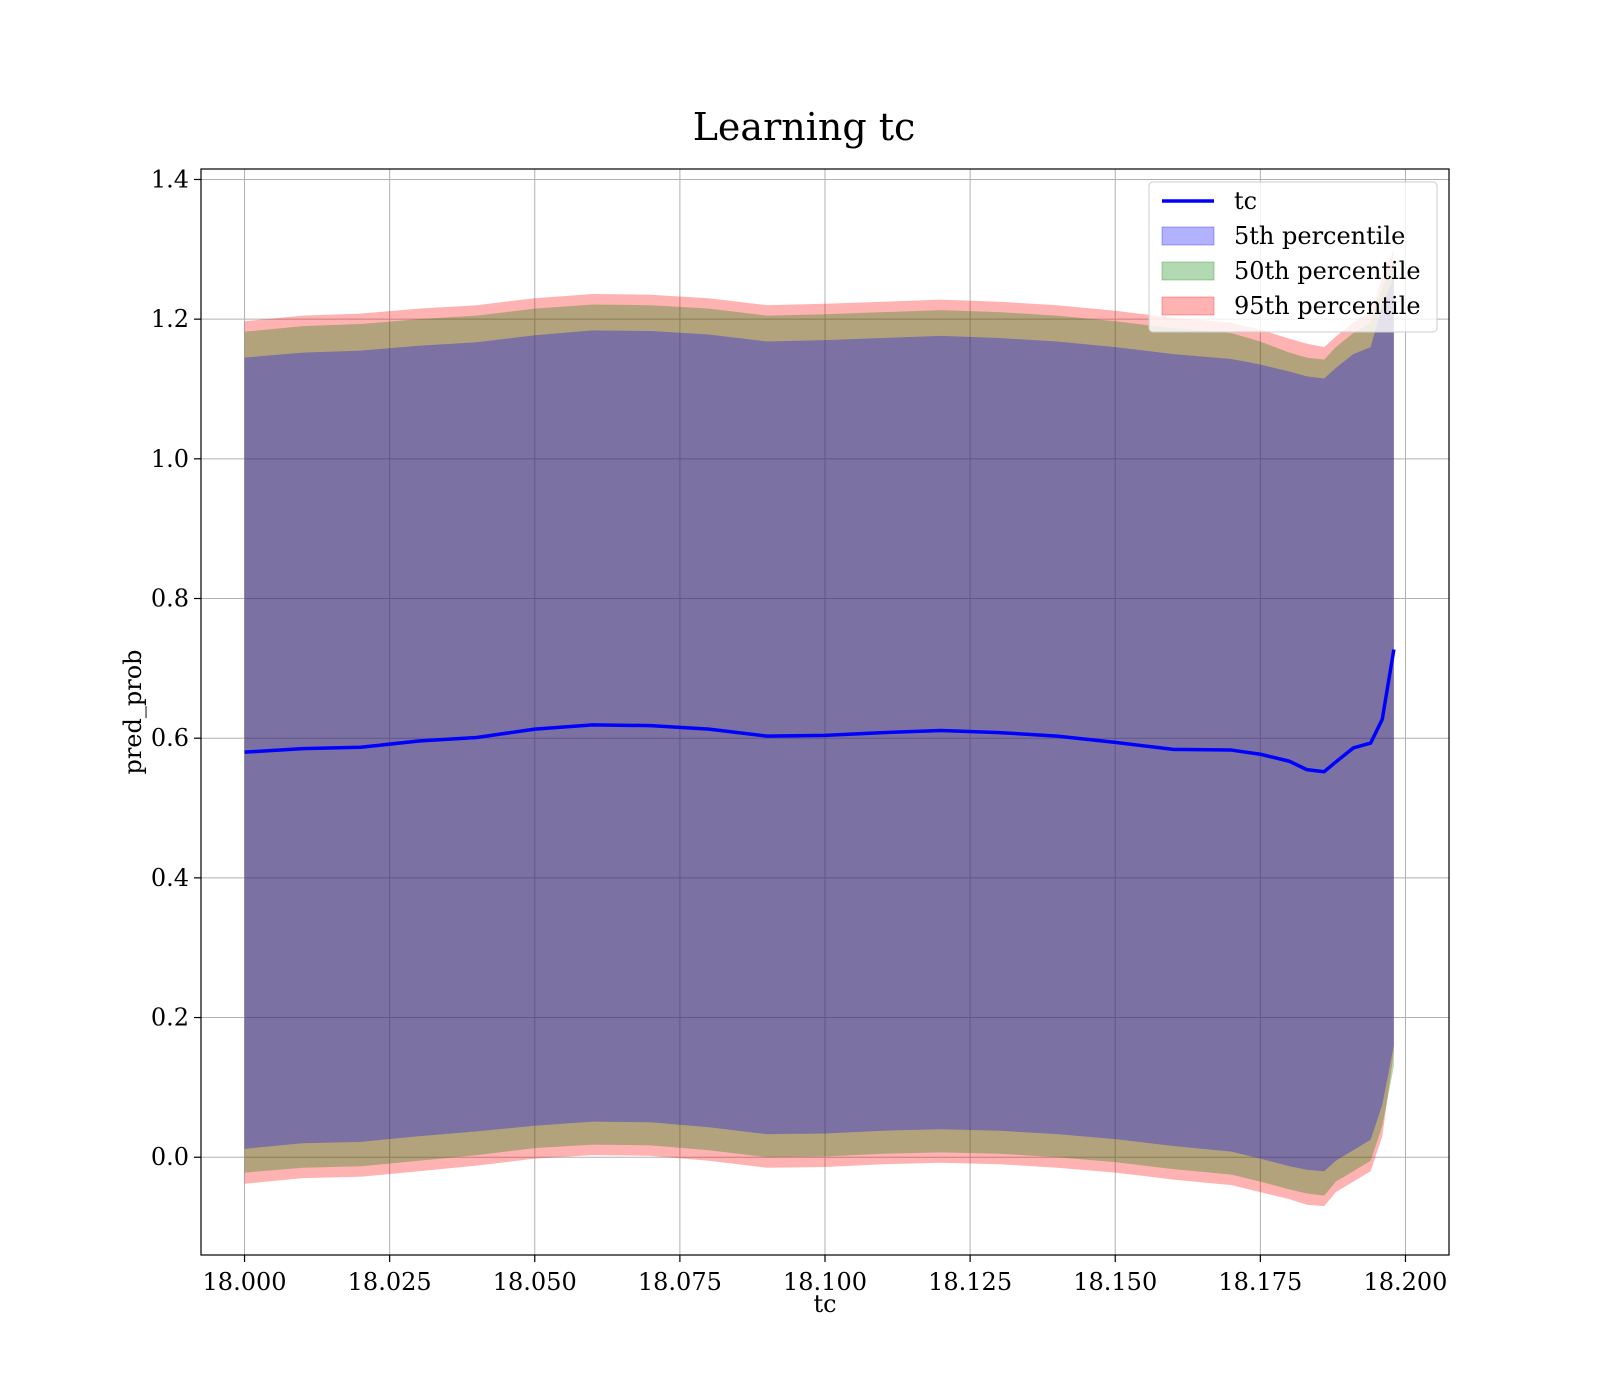 The height and width of the screenshot is (1400, 1600). What do you see at coordinates (245, 1282) in the screenshot?
I see `x-tick-label: 18.000` at bounding box center [245, 1282].